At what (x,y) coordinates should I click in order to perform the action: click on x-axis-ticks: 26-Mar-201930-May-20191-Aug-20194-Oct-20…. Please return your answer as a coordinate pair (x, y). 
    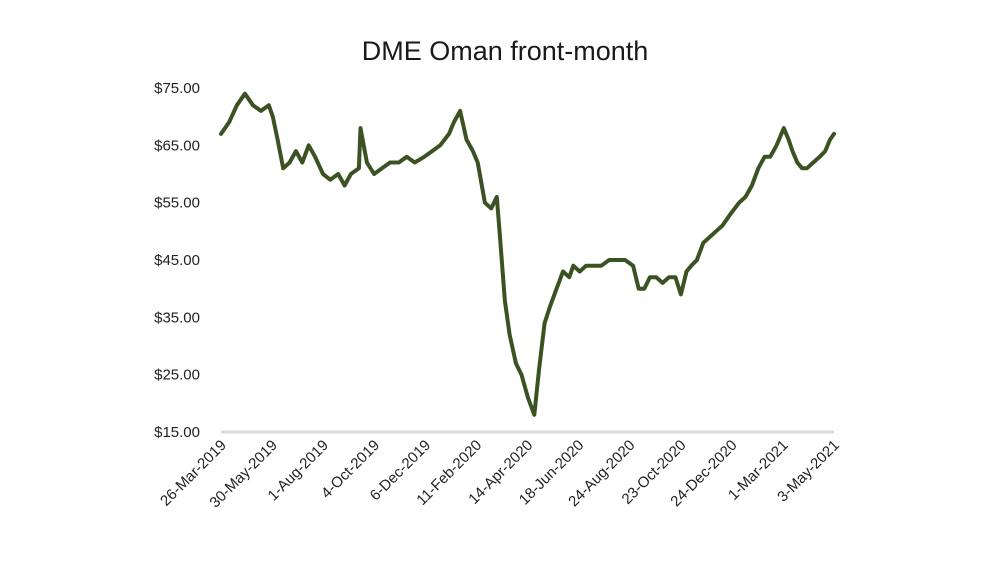
    Looking at the image, I should click on (500, 474).